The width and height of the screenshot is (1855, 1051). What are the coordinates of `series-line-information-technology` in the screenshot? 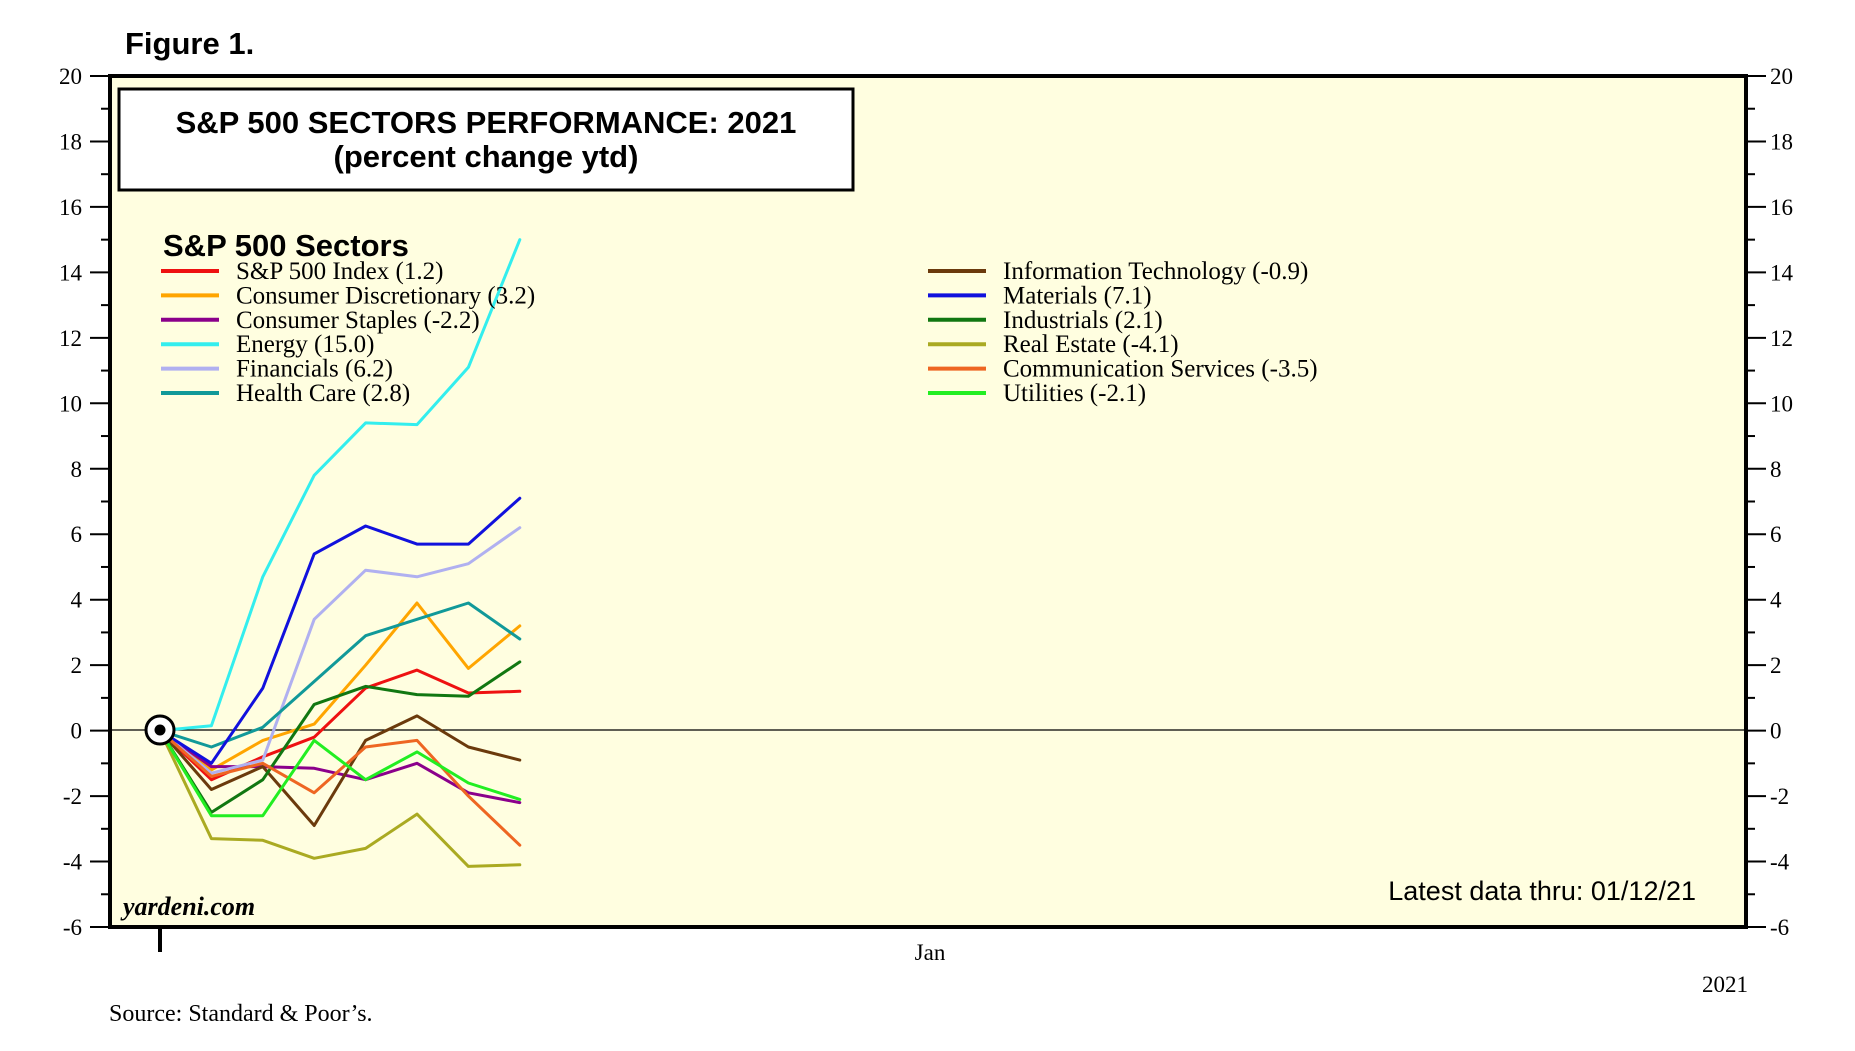 It's located at (340, 770).